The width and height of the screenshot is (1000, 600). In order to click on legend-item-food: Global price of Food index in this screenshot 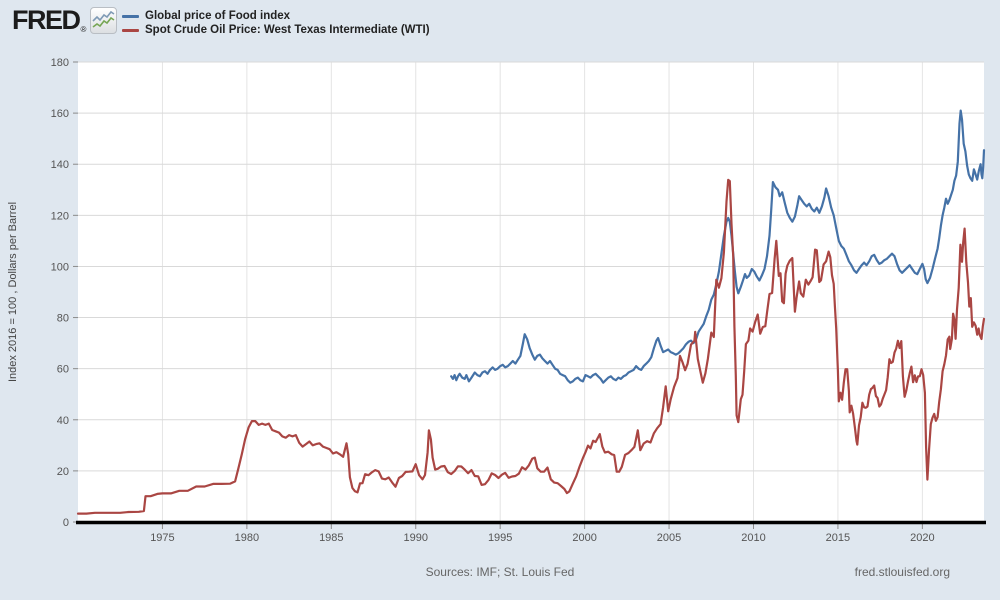, I will do `click(276, 16)`.